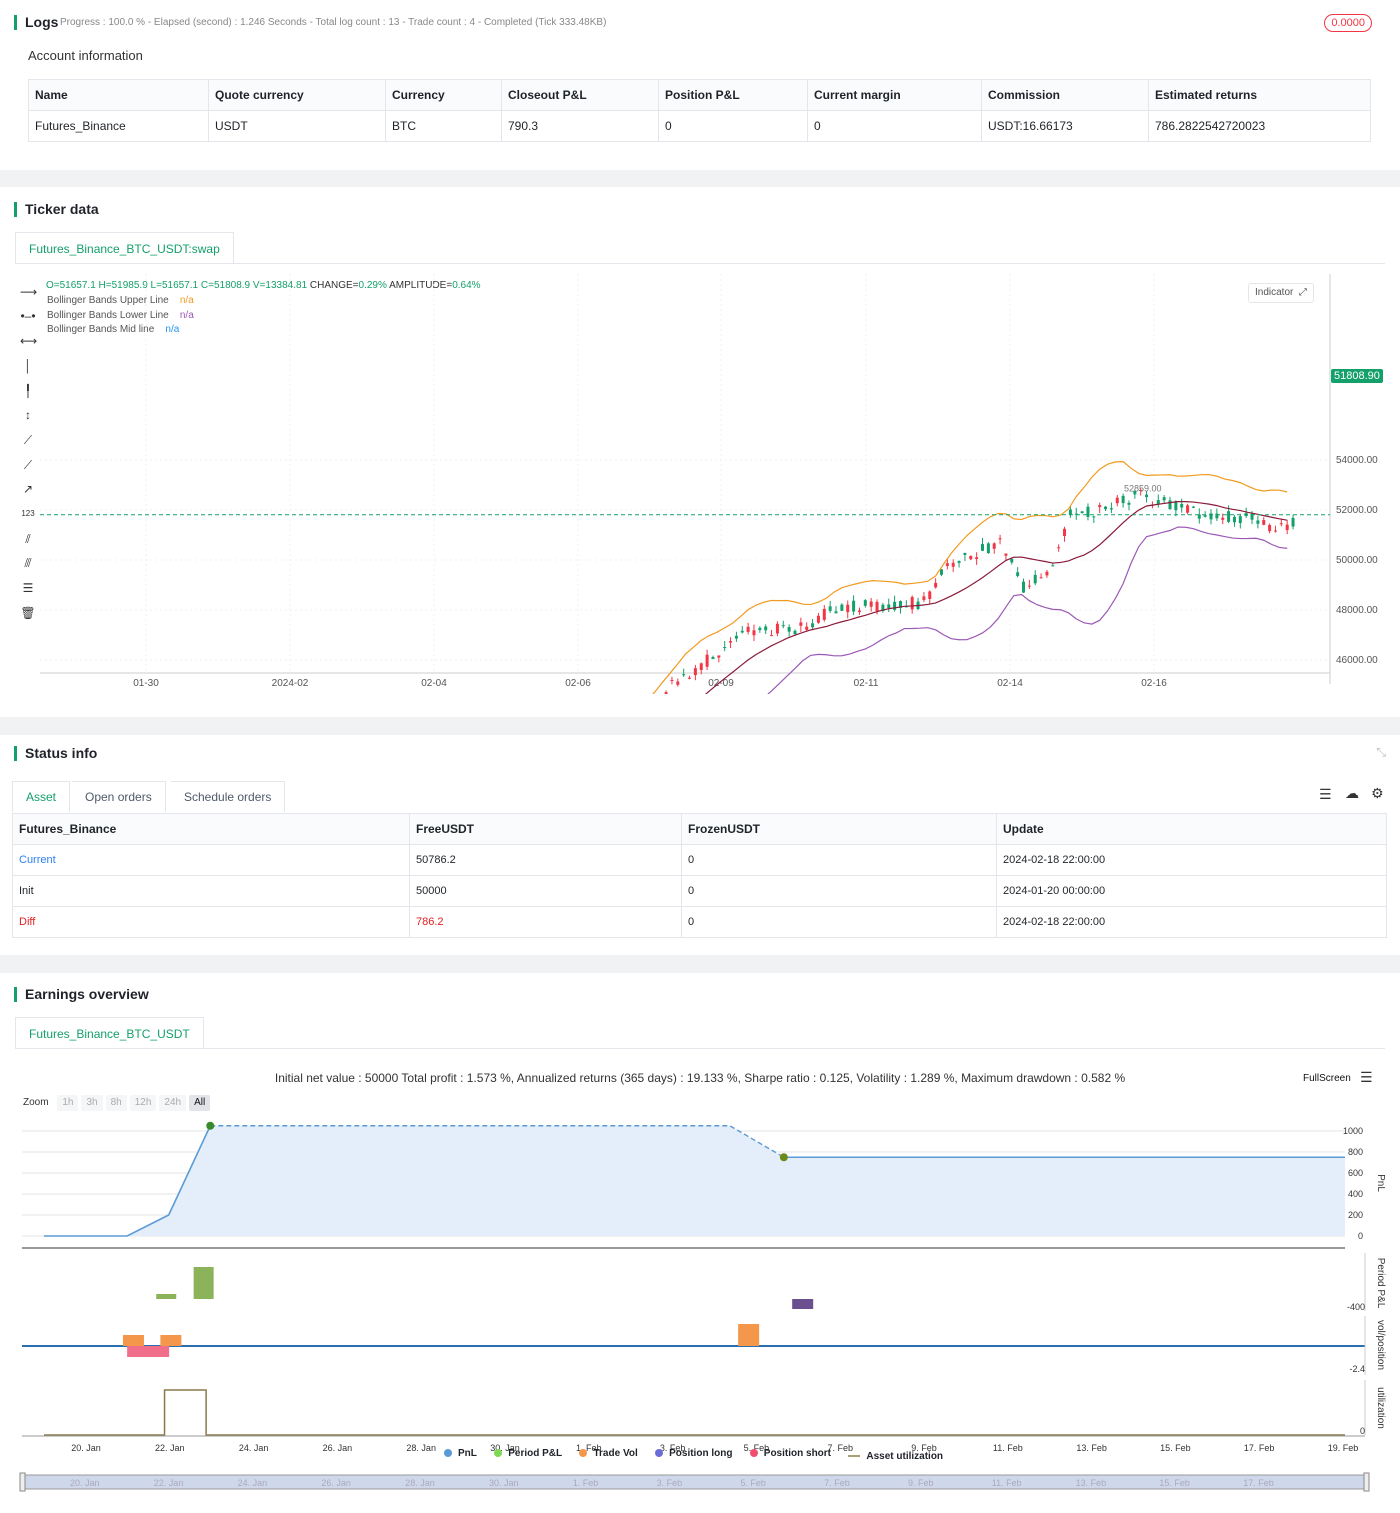  What do you see at coordinates (109, 1033) in the screenshot?
I see `tab-earnings-symbol: Futures_Binance_BTC_USDT` at bounding box center [109, 1033].